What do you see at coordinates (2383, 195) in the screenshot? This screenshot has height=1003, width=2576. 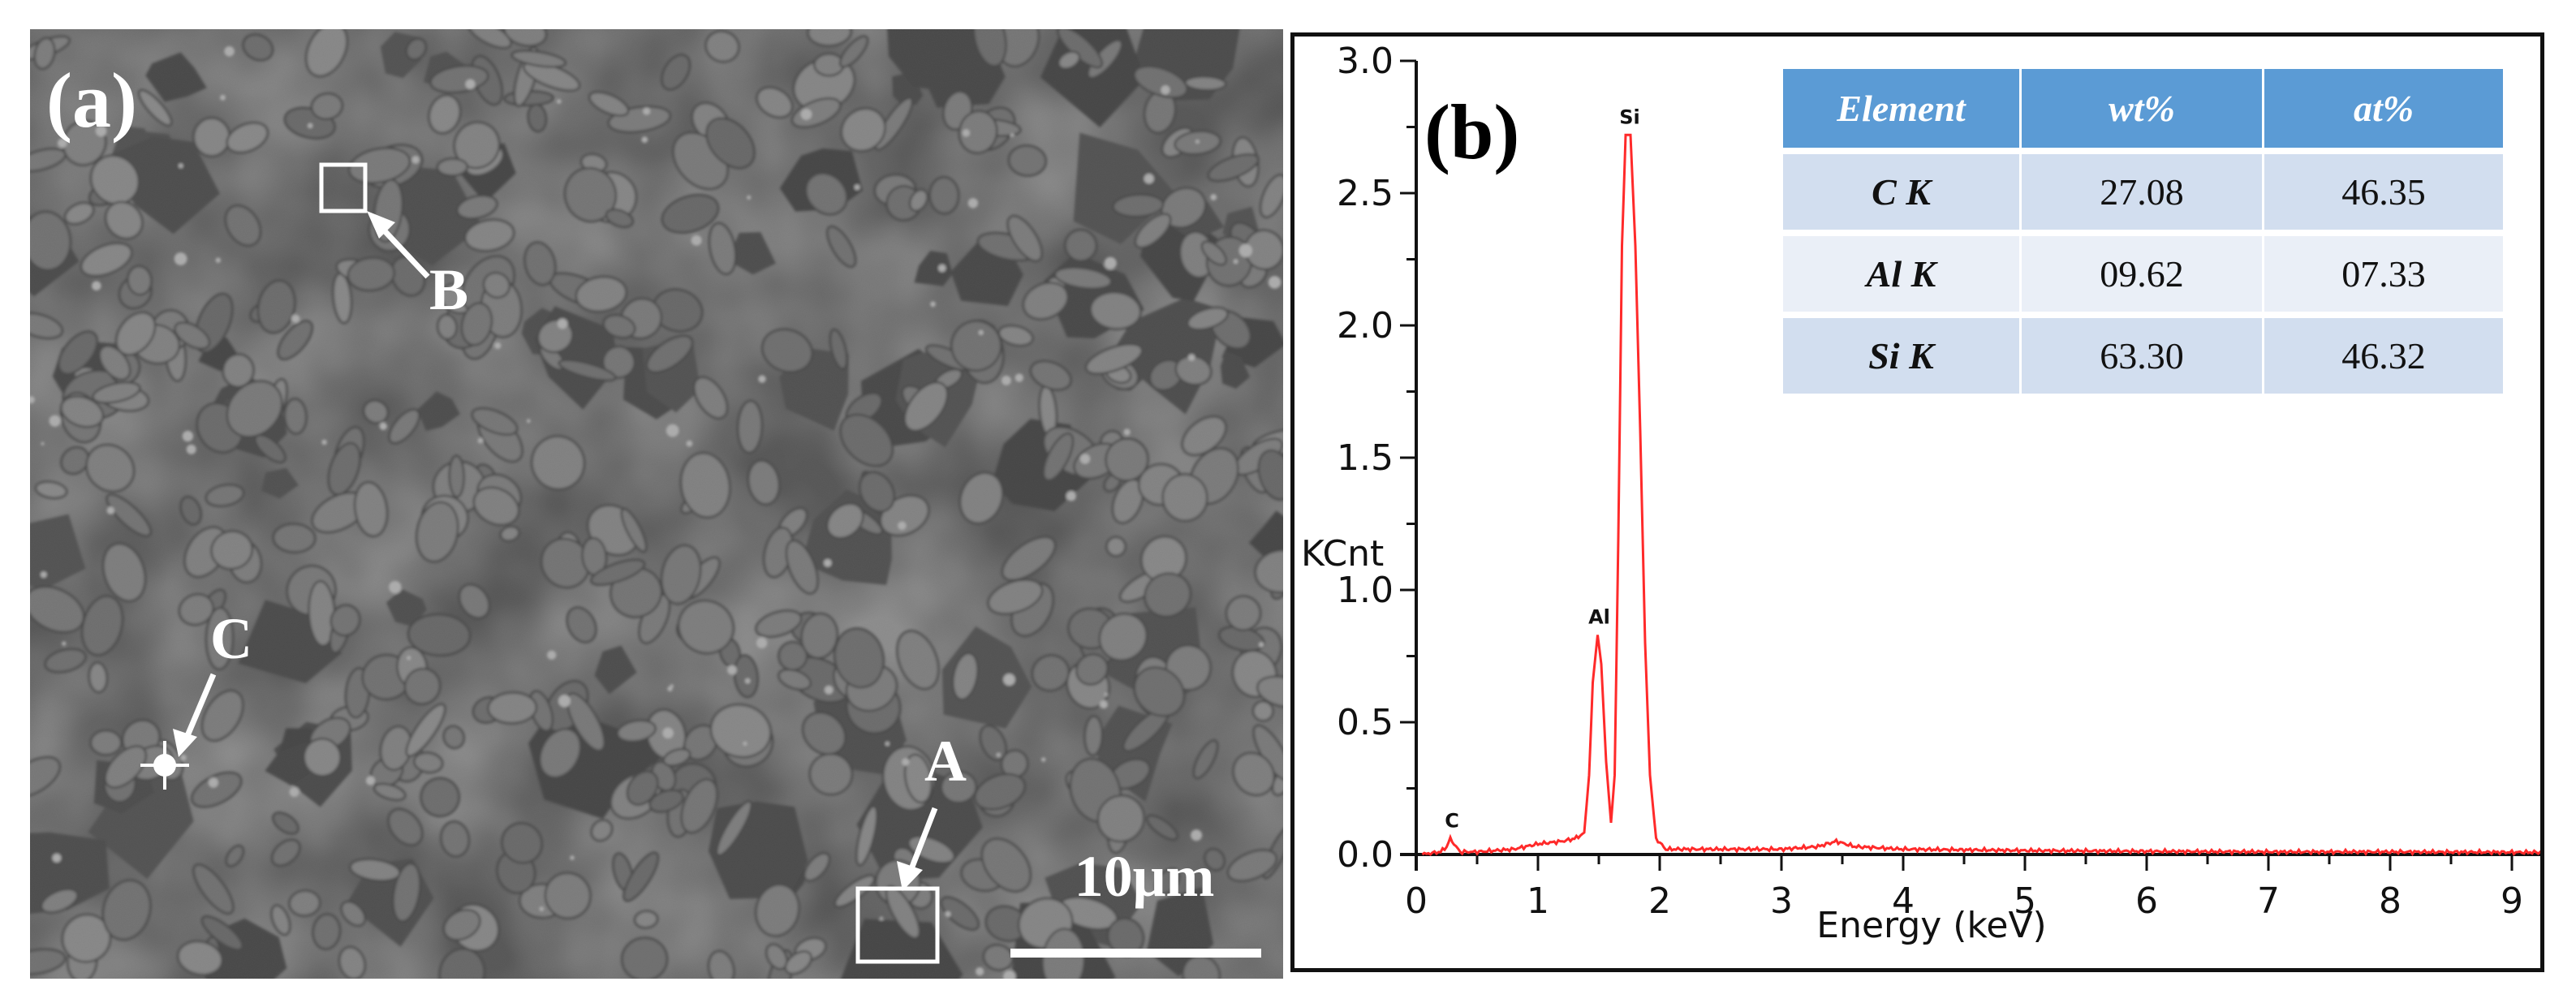 I see `cell-at: 46.35` at bounding box center [2383, 195].